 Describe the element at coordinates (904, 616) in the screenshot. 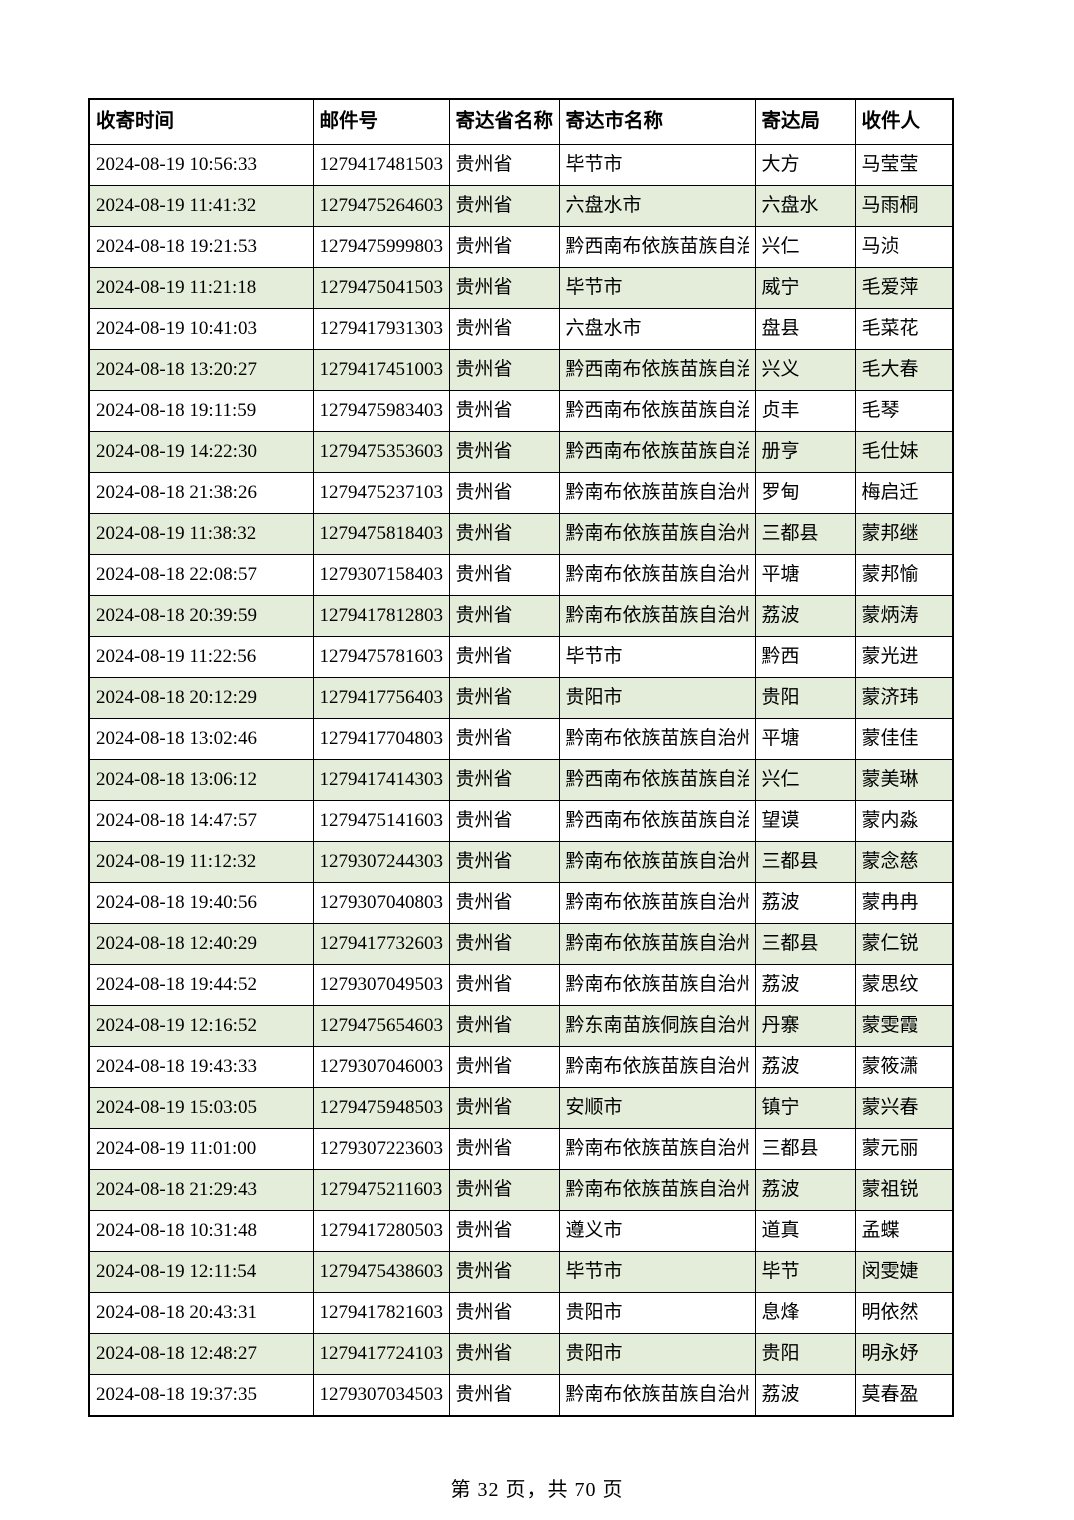

I see `cell-recipient: 蒙炳涛` at that location.